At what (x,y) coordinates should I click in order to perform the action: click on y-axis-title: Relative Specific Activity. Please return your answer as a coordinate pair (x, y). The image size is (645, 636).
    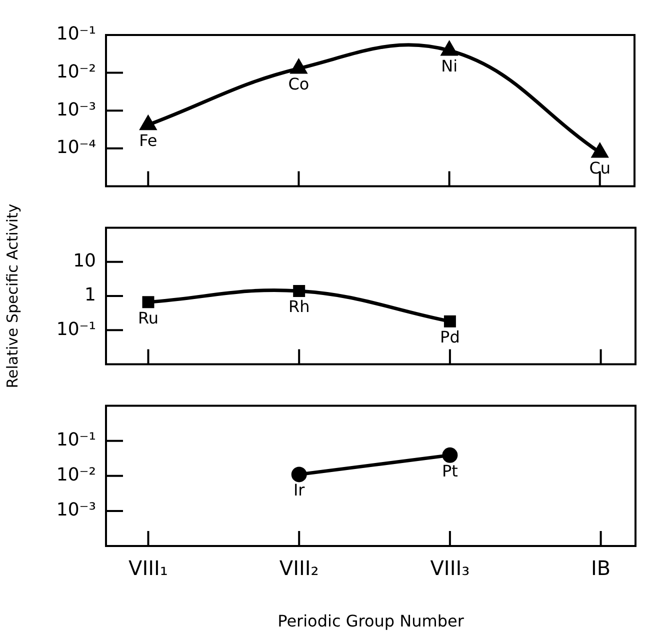
    Looking at the image, I should click on (12, 296).